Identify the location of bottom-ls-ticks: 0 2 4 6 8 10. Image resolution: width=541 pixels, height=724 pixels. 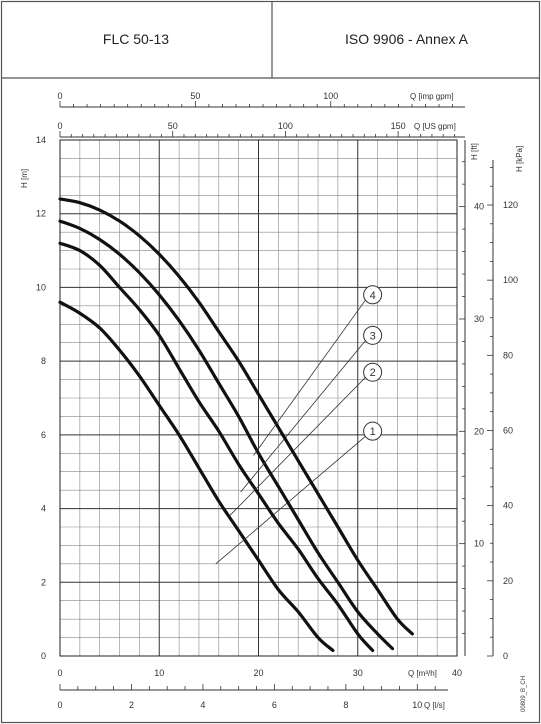
(246, 697).